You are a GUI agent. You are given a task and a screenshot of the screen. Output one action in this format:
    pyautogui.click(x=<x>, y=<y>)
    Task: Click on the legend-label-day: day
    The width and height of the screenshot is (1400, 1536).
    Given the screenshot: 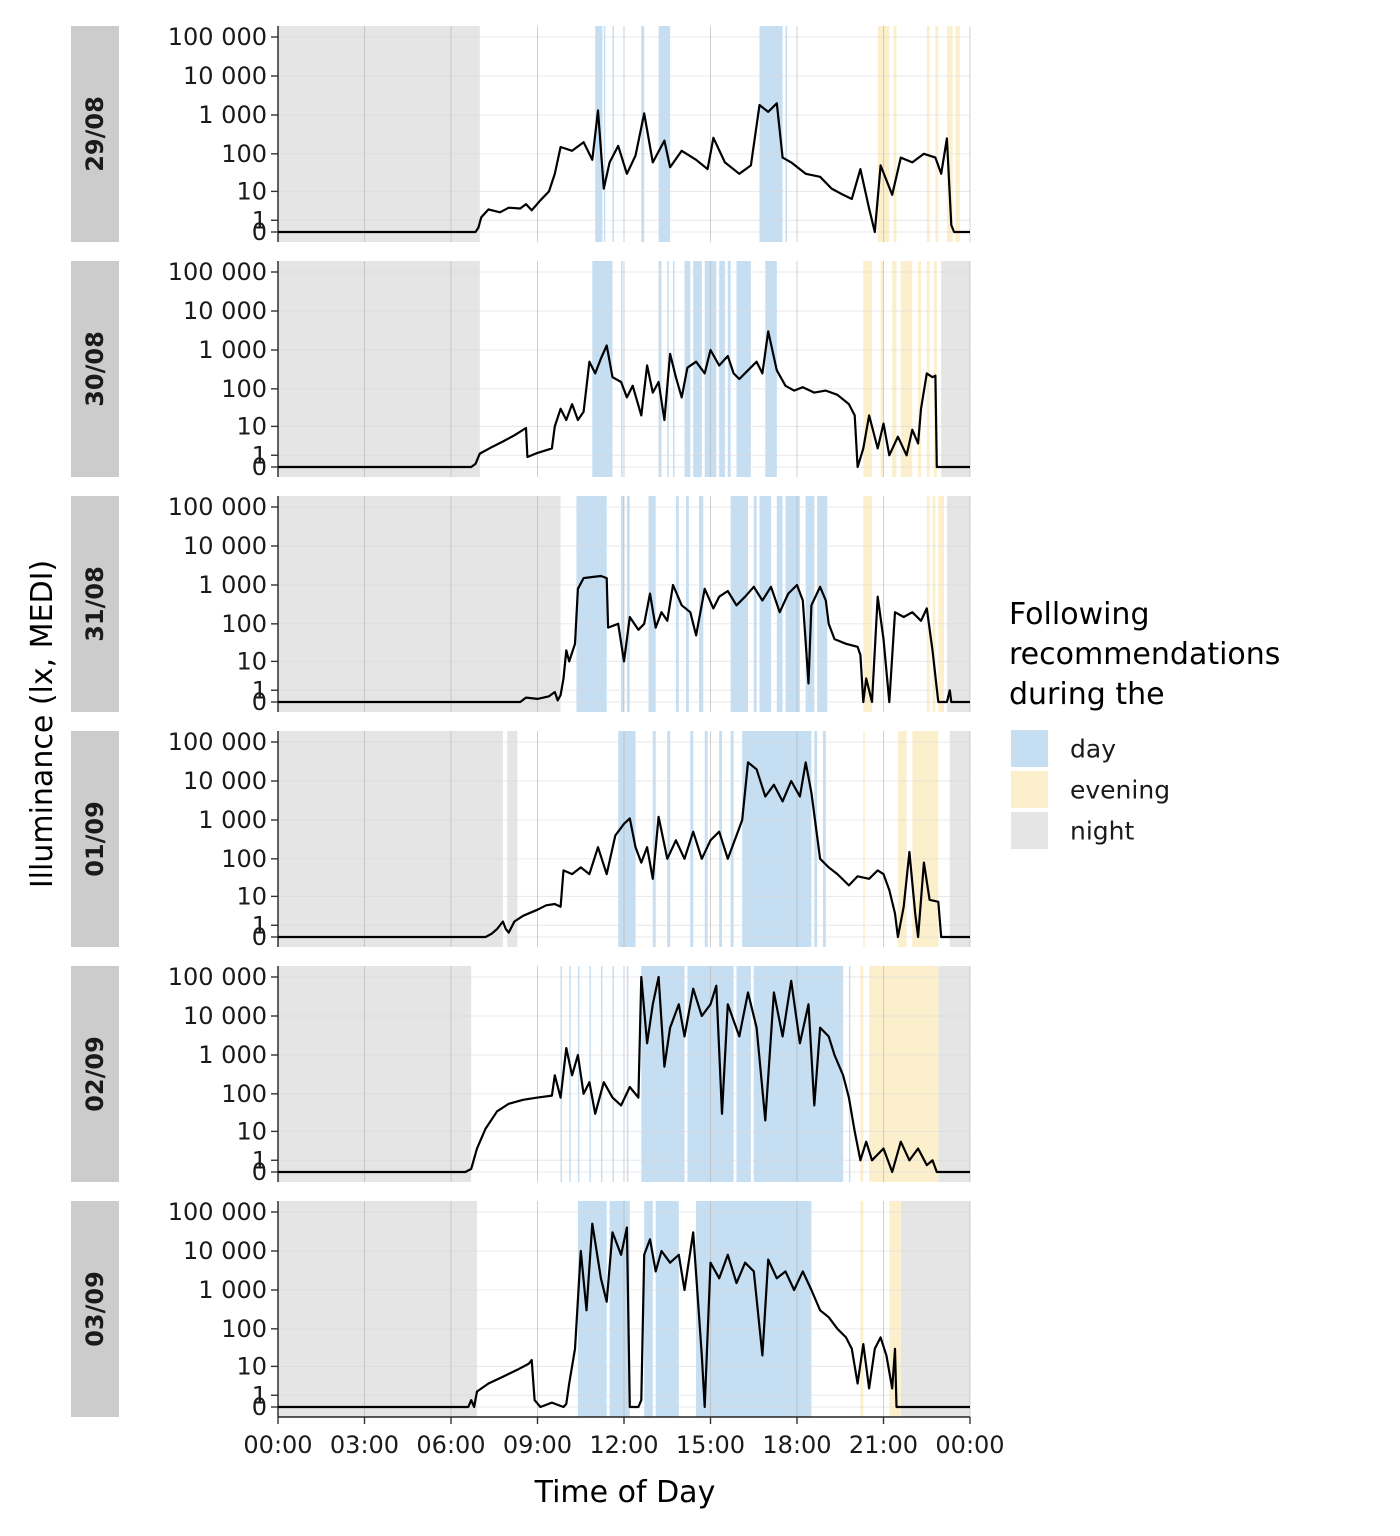 What is the action you would take?
    pyautogui.click(x=1093, y=749)
    